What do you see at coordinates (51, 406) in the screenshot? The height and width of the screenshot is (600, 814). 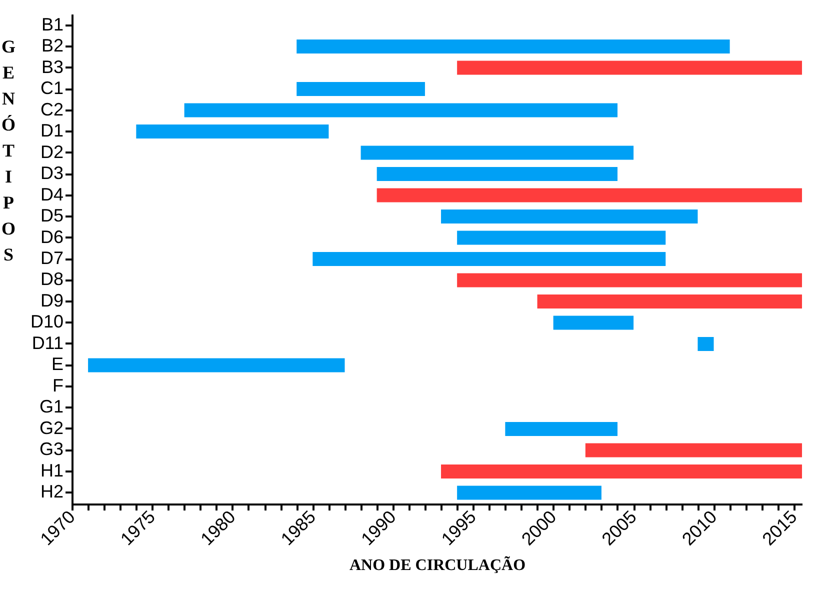 I see `y-tick-label: G1` at bounding box center [51, 406].